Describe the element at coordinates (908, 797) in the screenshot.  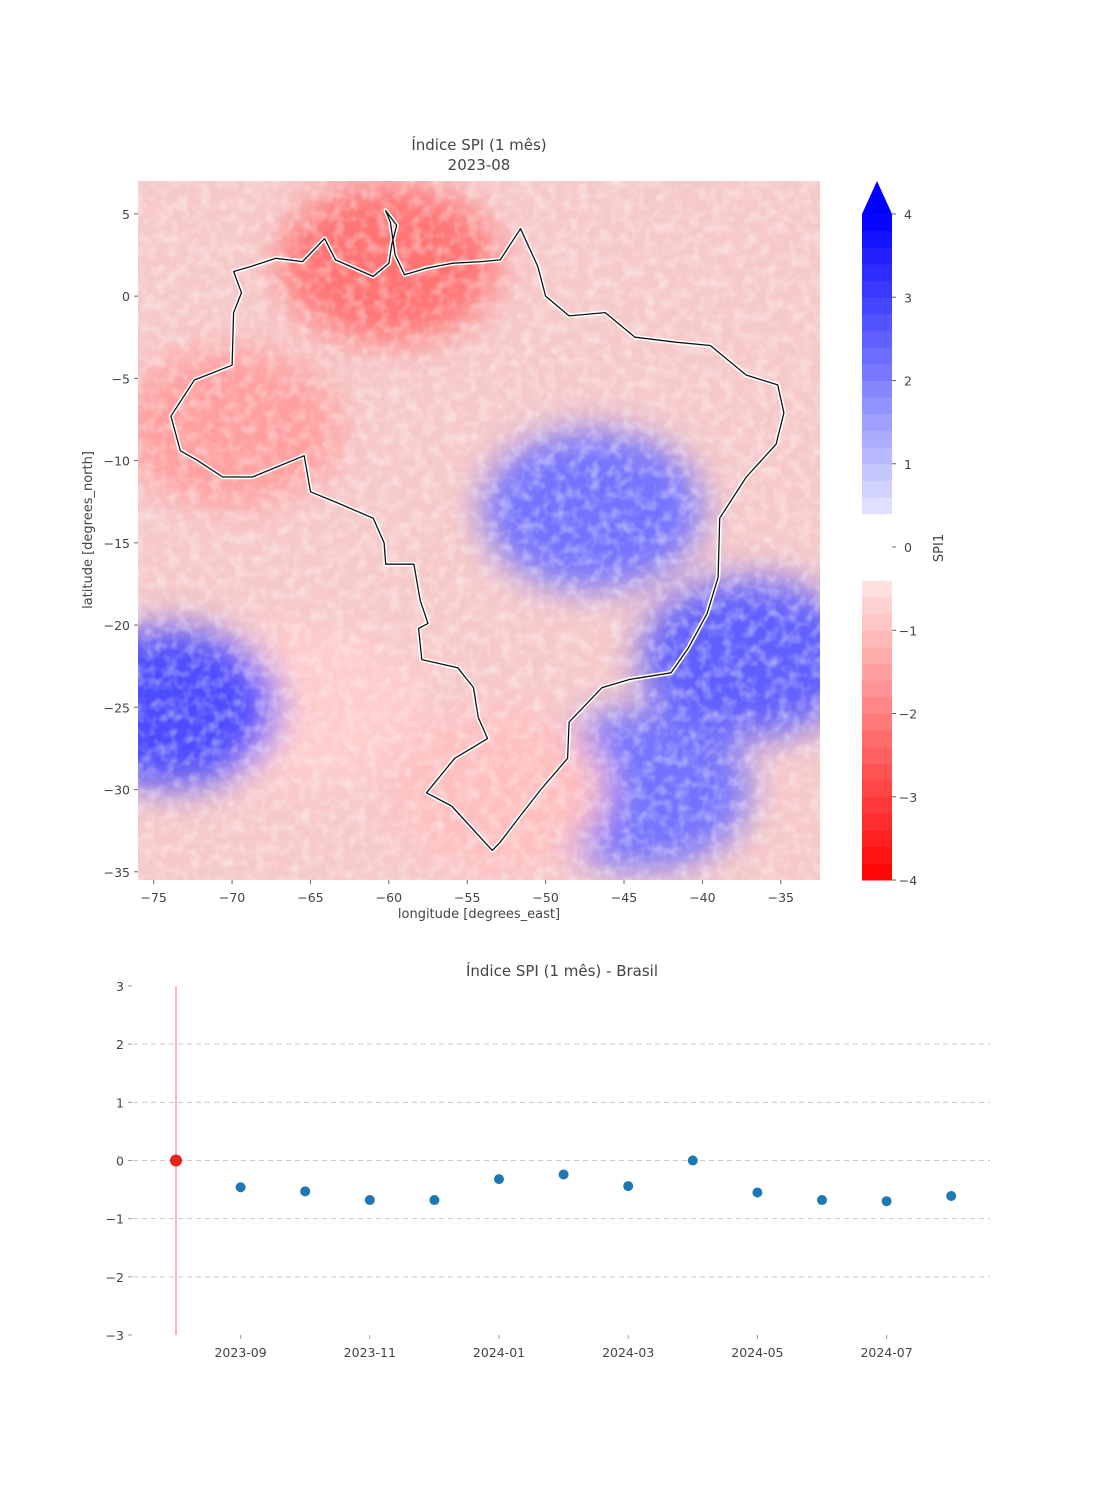
I see `colorbar-tick-label: −3` at that location.